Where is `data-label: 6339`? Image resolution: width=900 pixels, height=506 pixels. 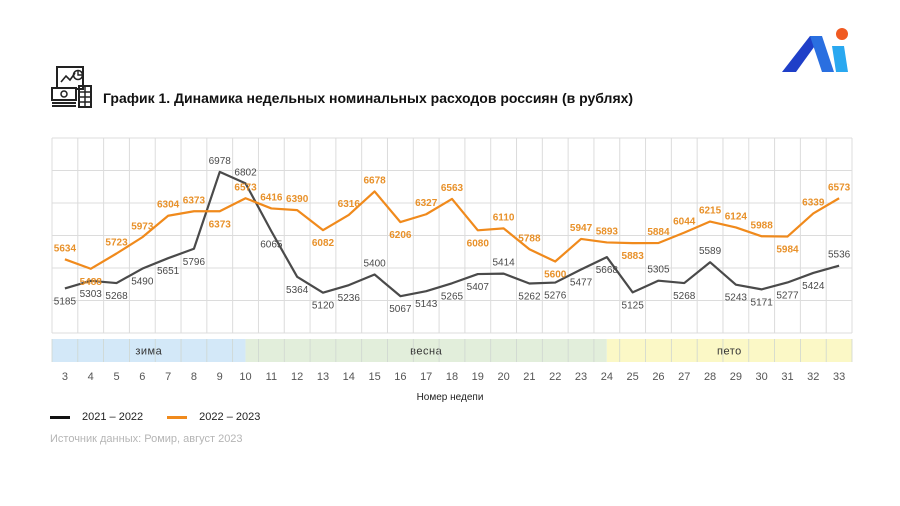 data-label: 6339 is located at coordinates (813, 202).